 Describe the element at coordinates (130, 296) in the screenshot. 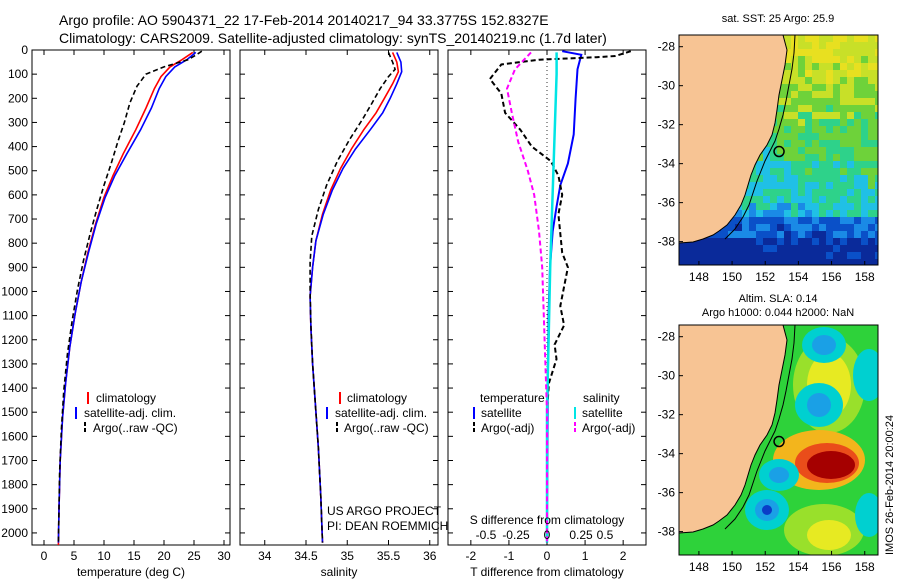

I see `series-line-argo-raw-qc-` at that location.